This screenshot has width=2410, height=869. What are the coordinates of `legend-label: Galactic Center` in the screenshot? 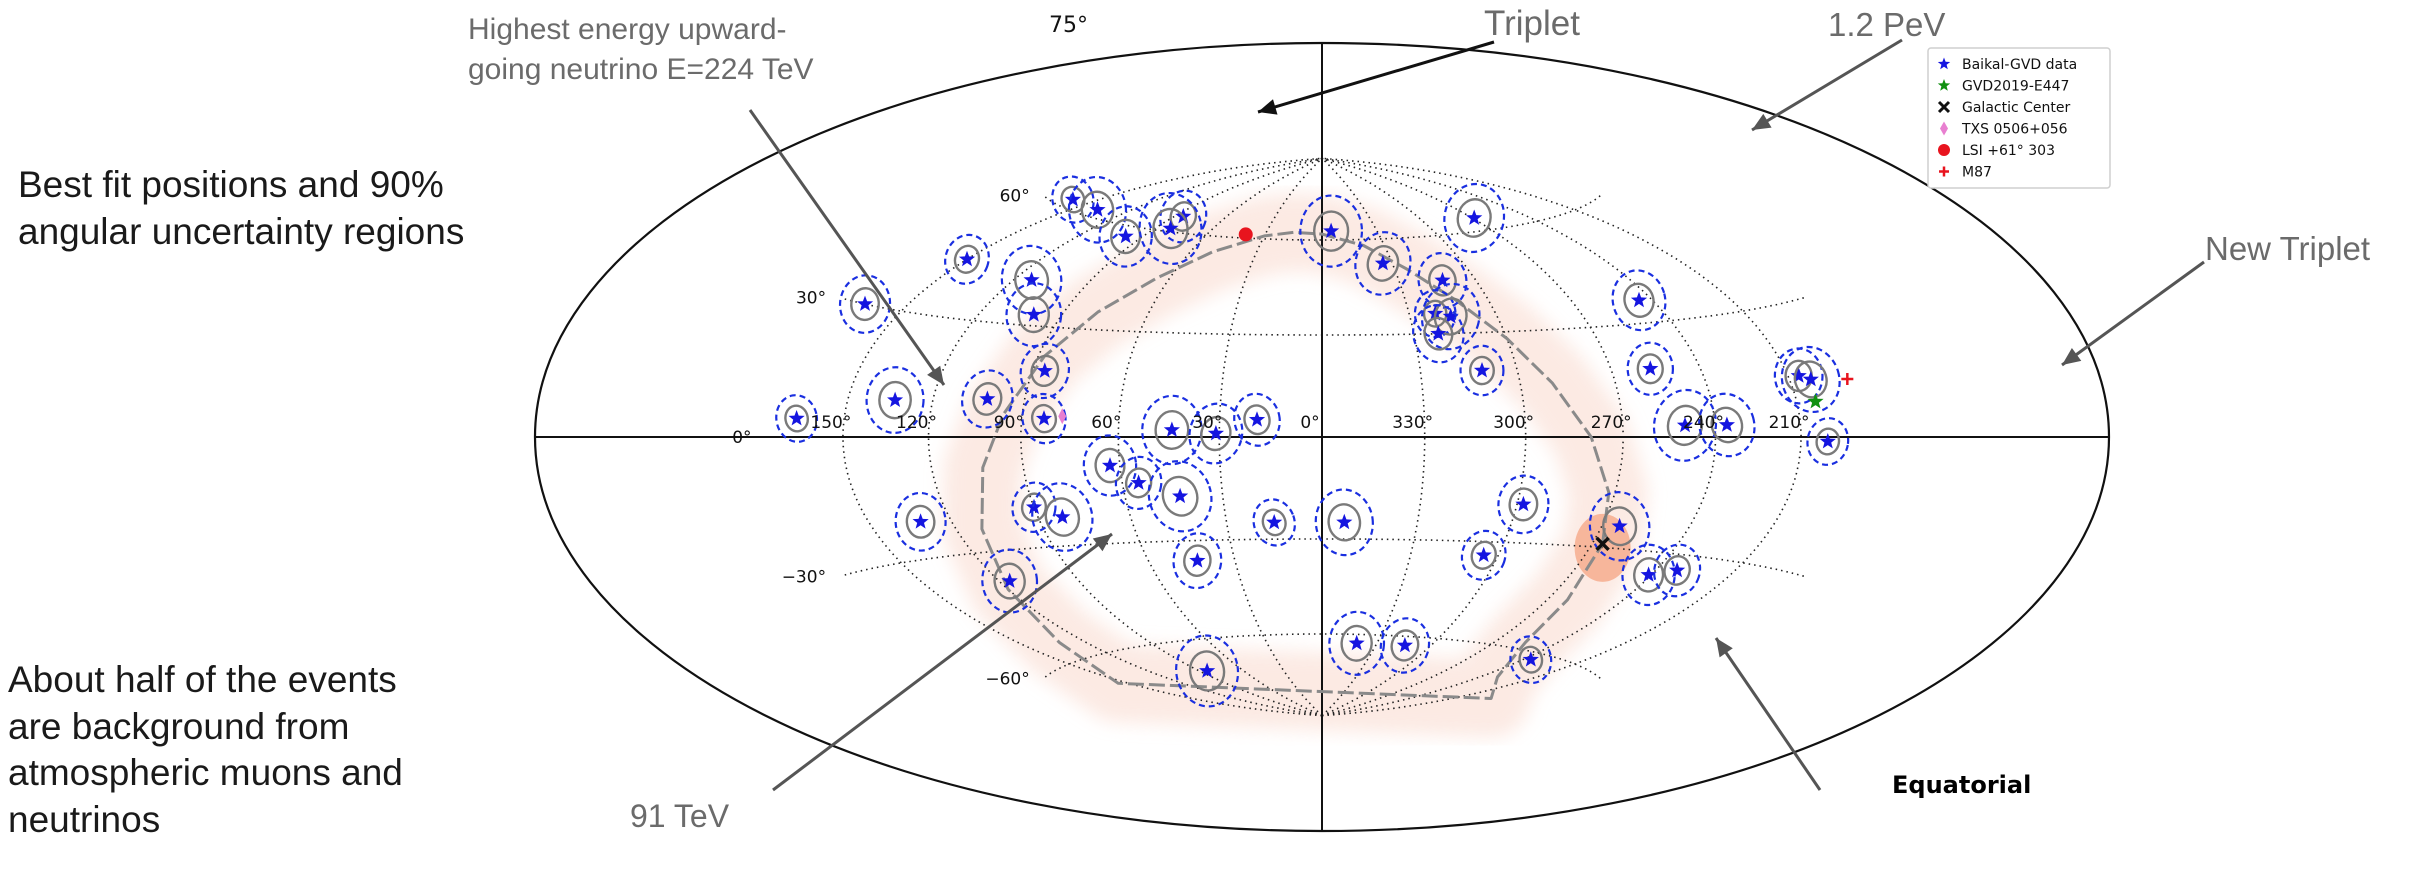 It's located at (2016, 108).